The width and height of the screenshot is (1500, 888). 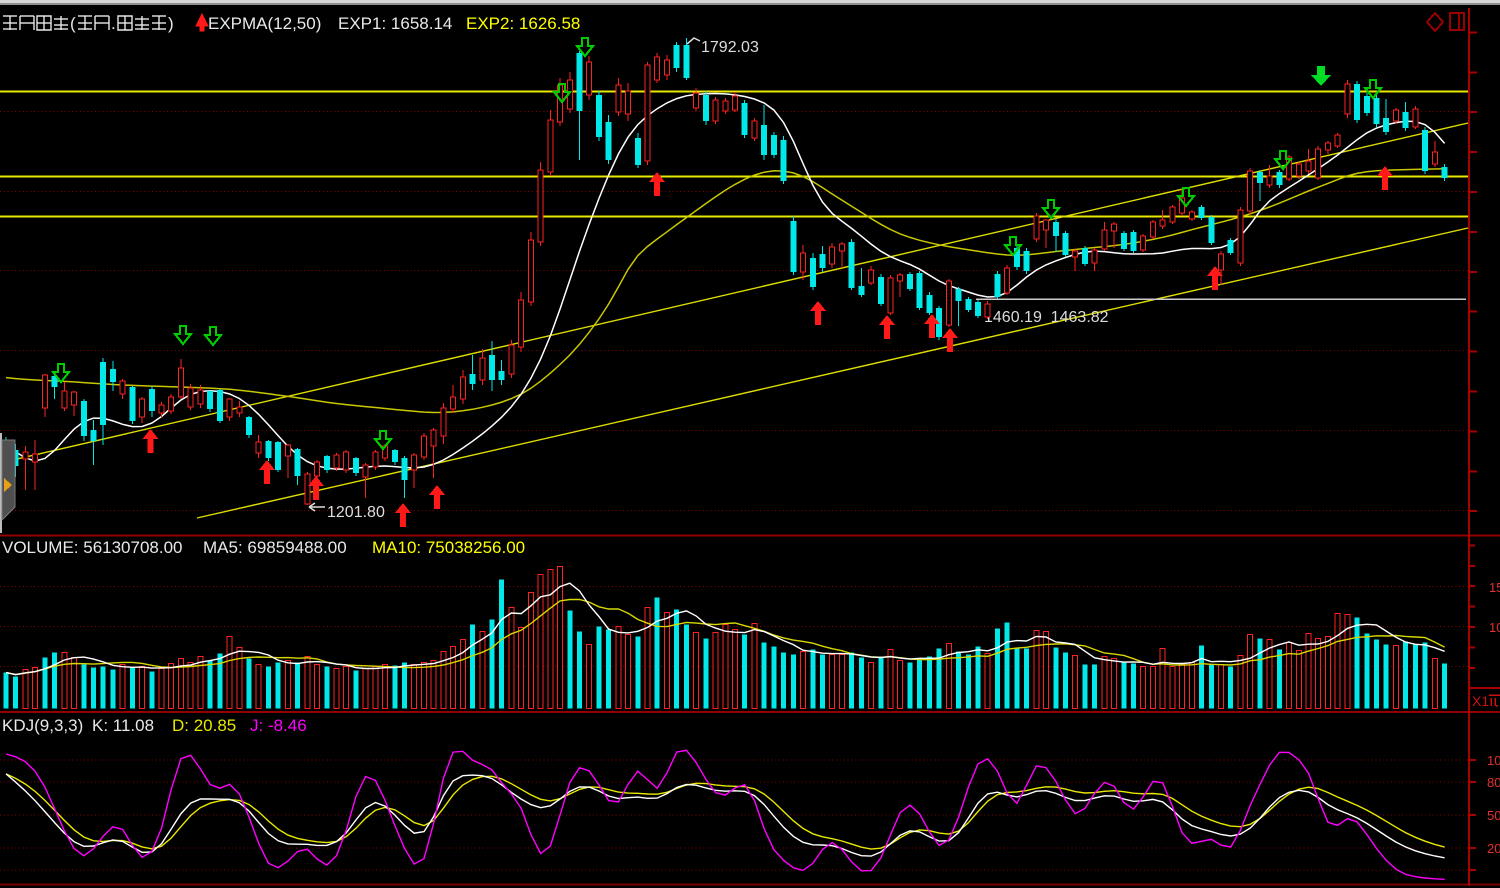 I want to click on svg-text: 80, so click(x=1493, y=782).